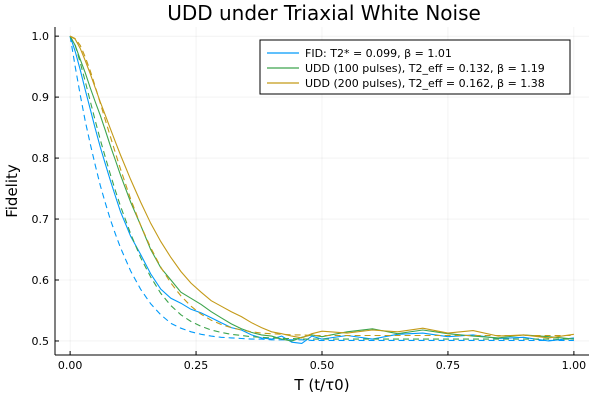 The width and height of the screenshot is (600, 400). What do you see at coordinates (321, 385) in the screenshot?
I see `x-axis-label: T (t/τ0)` at bounding box center [321, 385].